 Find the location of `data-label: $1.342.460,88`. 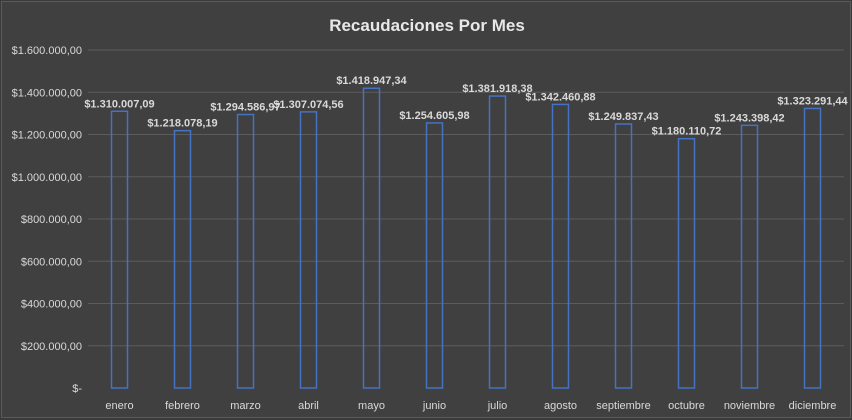

data-label: $1.342.460,88 is located at coordinates (560, 97).